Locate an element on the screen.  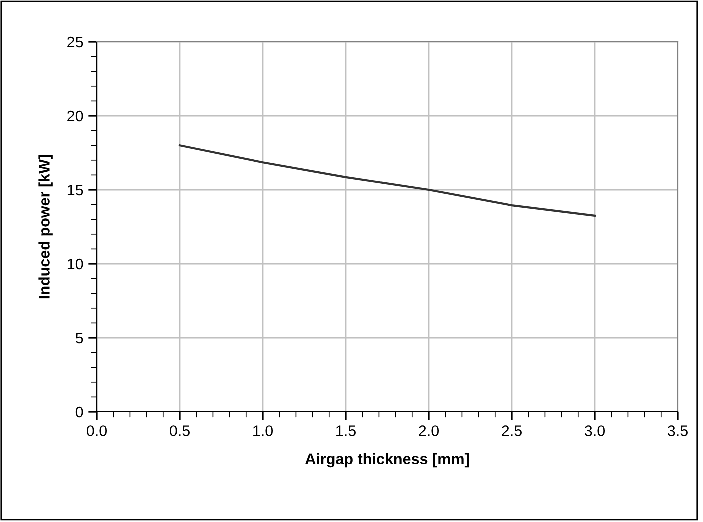
y-tick-label: 15 is located at coordinates (76, 190).